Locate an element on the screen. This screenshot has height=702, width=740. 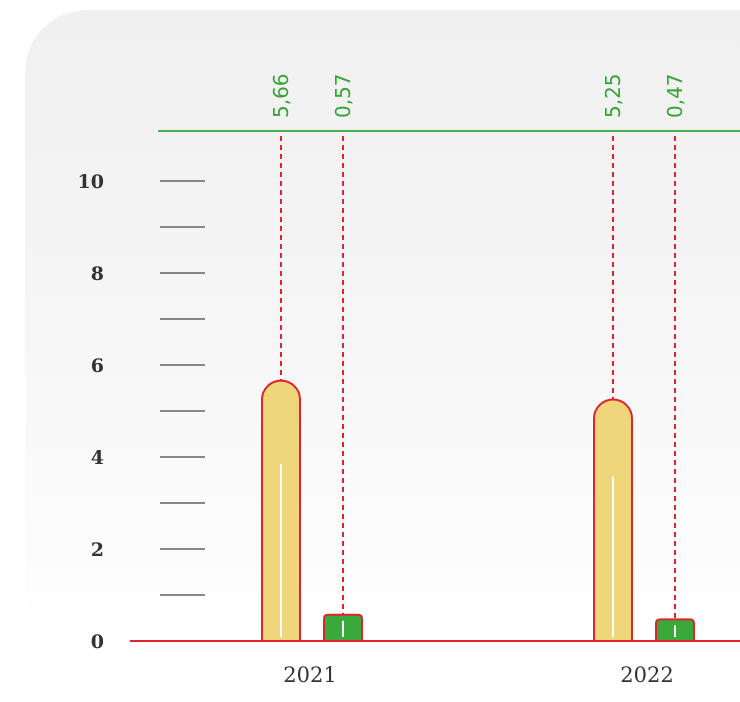
data-label: 0,57 is located at coordinates (343, 95).